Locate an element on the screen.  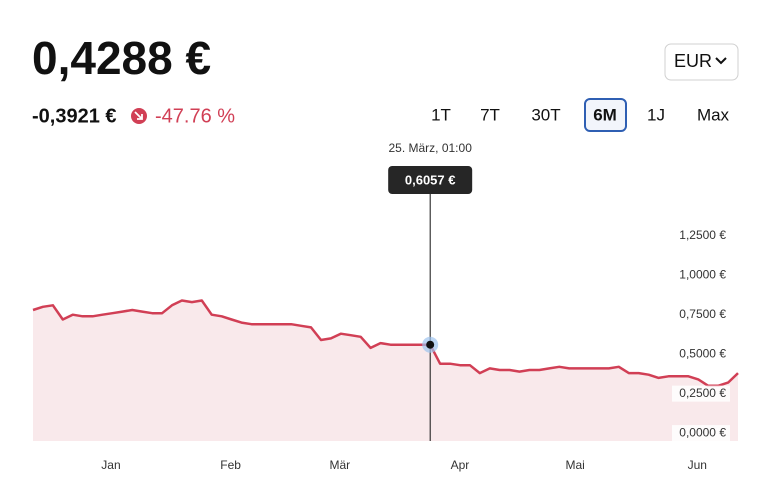
tooltip-value: 0,6057 € is located at coordinates (430, 179).